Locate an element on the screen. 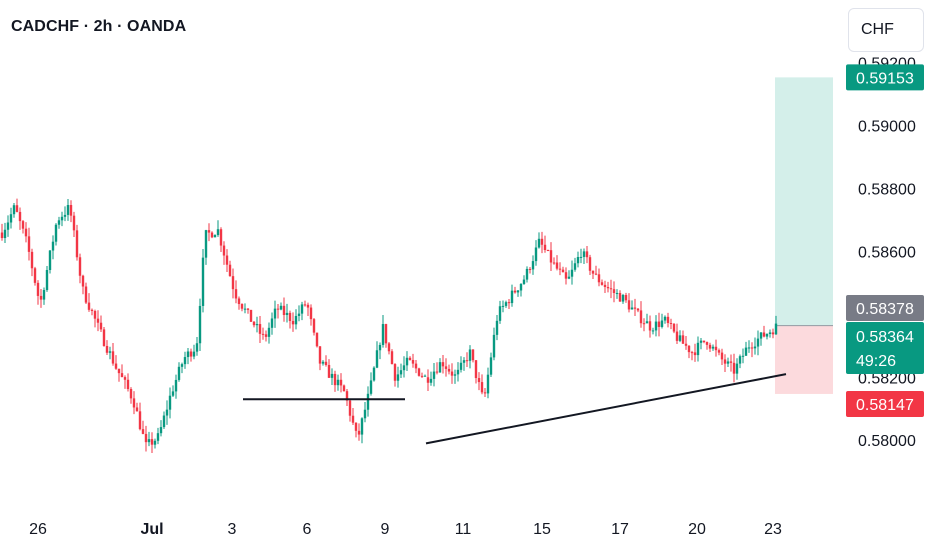  y-tick-label: 0.58200 is located at coordinates (887, 378).